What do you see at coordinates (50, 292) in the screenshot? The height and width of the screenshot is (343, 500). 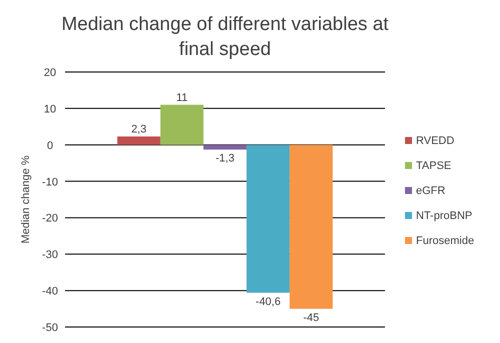 I see `y-tick-label: -40` at bounding box center [50, 292].